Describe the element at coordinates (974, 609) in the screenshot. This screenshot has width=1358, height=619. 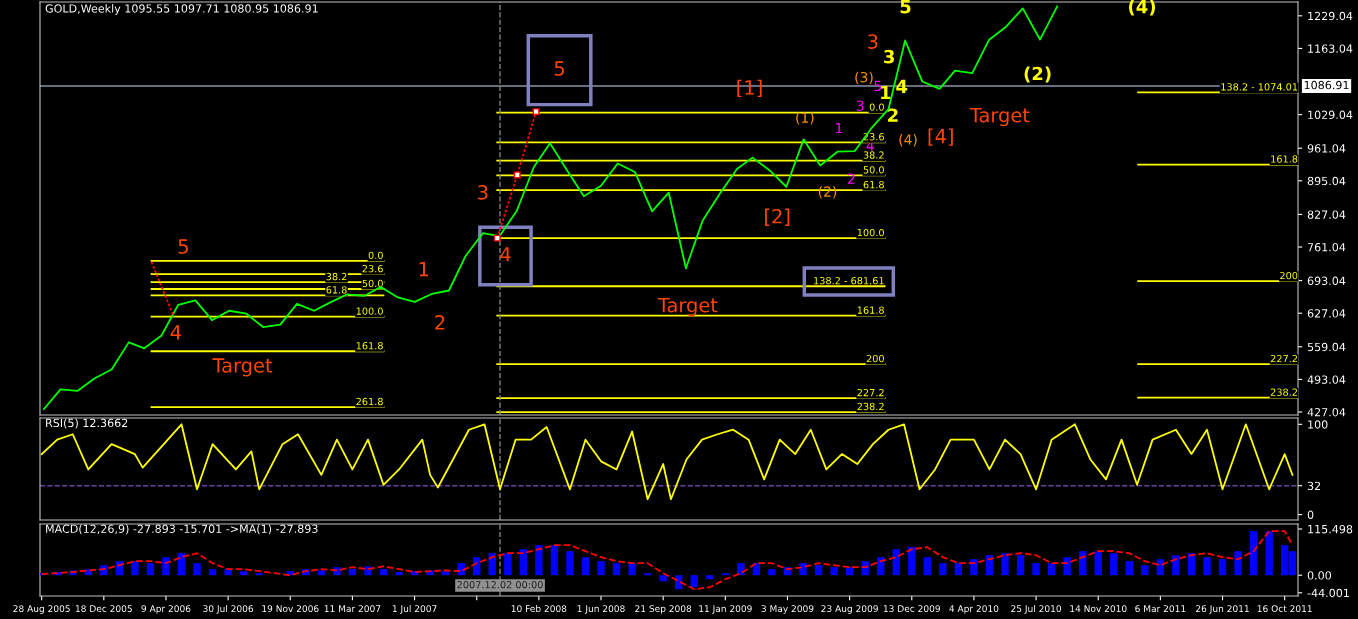
I see `x-tick-label: 4 Apr 2010` at that location.